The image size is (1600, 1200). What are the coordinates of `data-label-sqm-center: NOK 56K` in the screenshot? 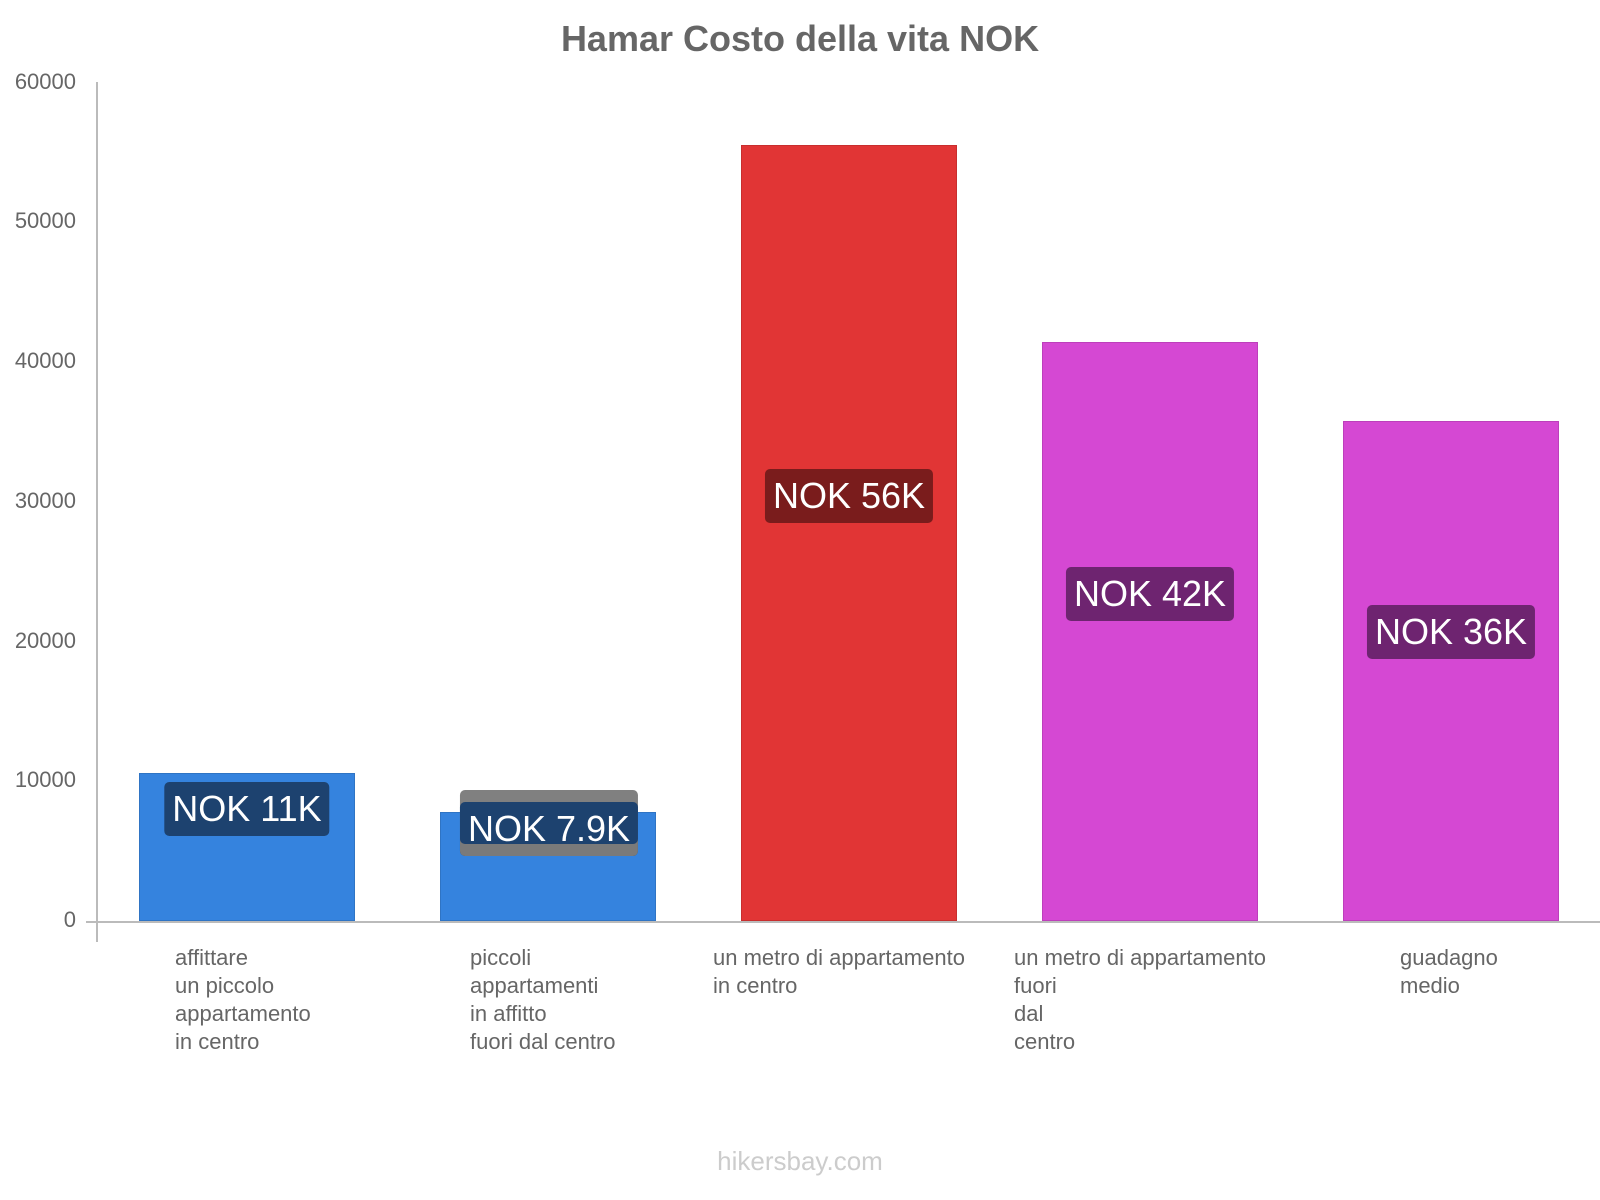 It's located at (849, 496).